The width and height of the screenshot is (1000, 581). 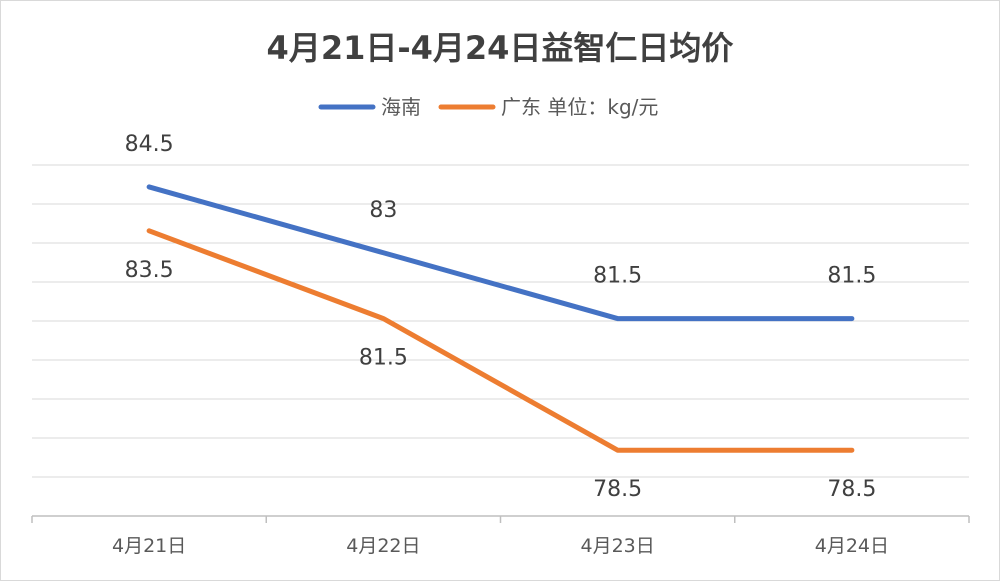 What do you see at coordinates (149, 546) in the screenshot?
I see `x-tick-label: 4月21日` at bounding box center [149, 546].